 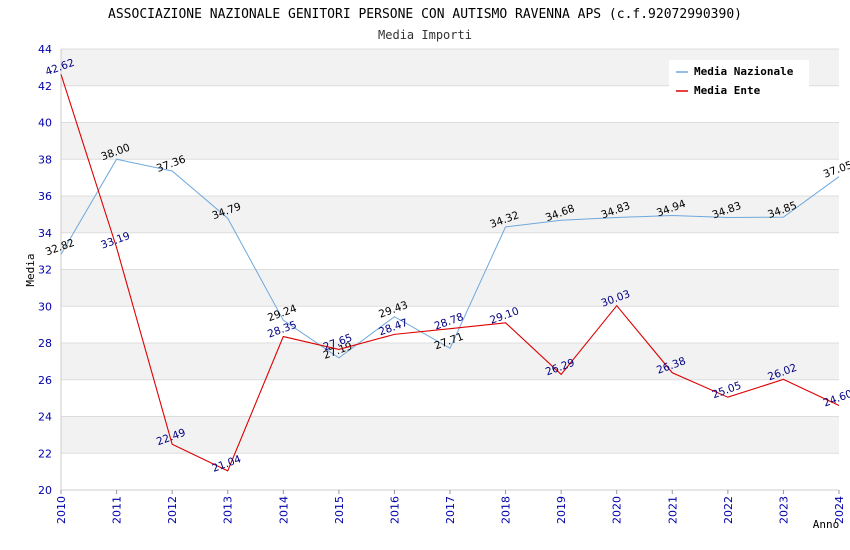 What do you see at coordinates (45, 49) in the screenshot?
I see `y-tick-label: 44` at bounding box center [45, 49].